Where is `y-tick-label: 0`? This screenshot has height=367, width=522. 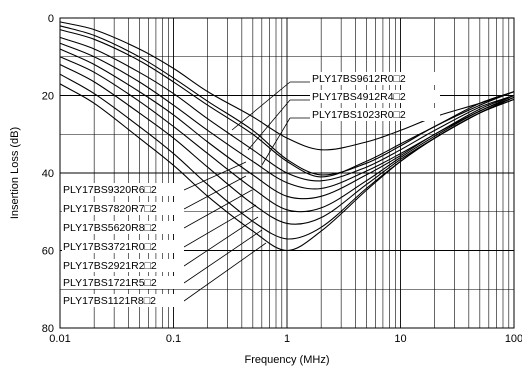
y-tick-label: 0 is located at coordinates (51, 19).